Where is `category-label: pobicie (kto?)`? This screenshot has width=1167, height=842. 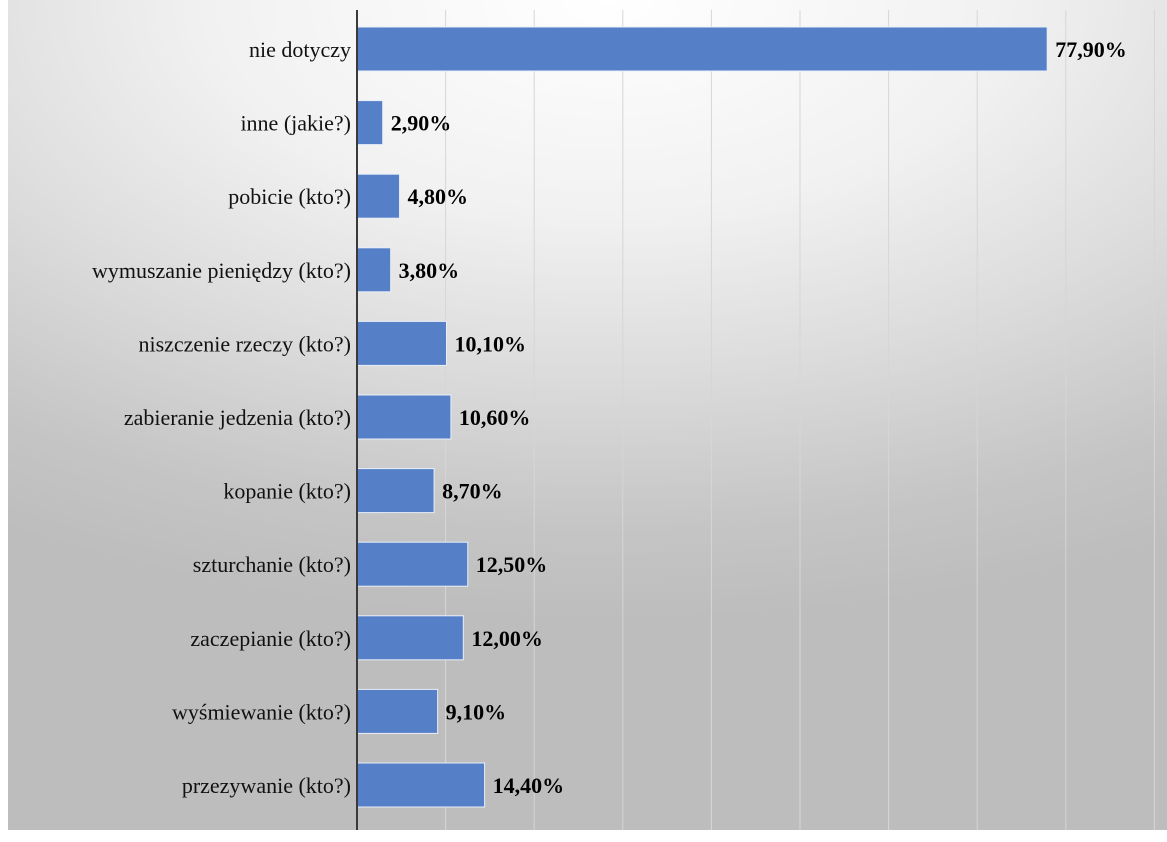
category-label: pobicie (kto?) is located at coordinates (289, 196).